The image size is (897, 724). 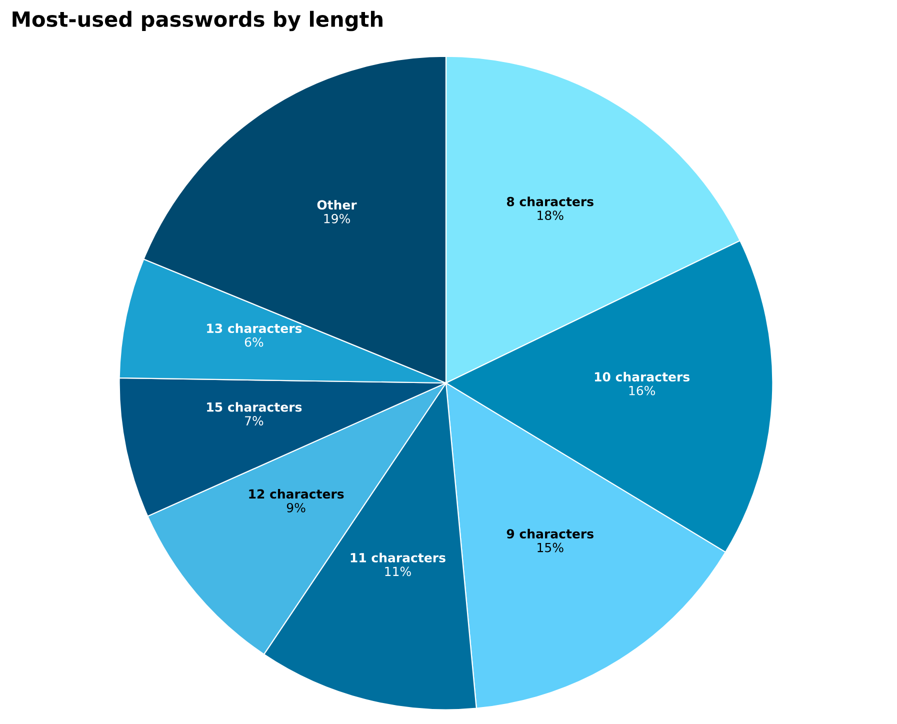 What do you see at coordinates (550, 533) in the screenshot?
I see `slice-label: 9 characters` at bounding box center [550, 533].